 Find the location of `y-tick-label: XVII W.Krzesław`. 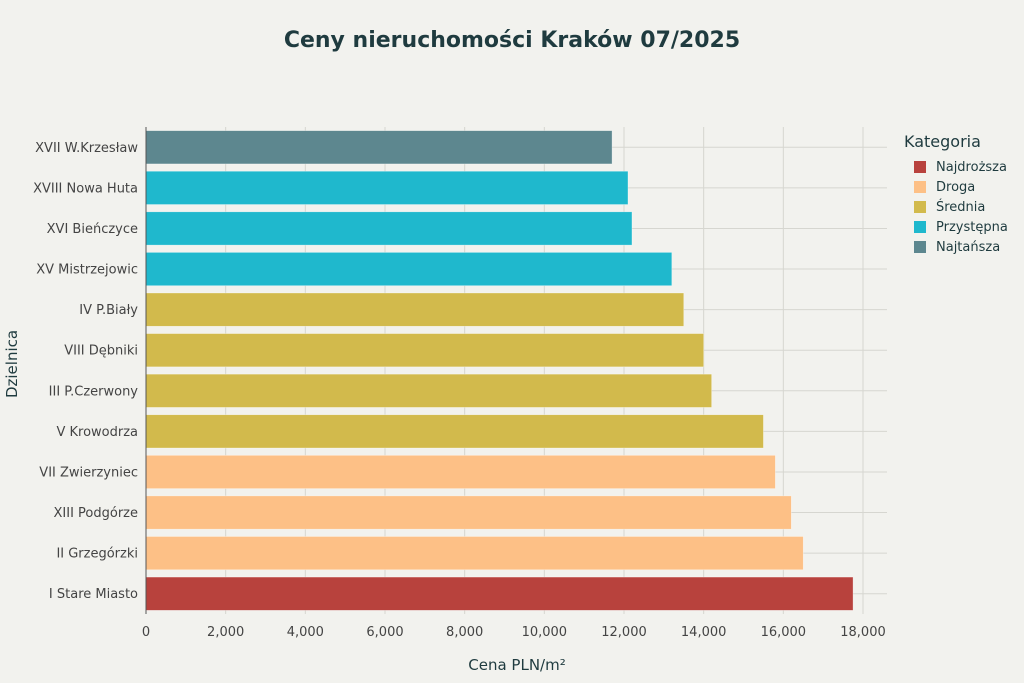

y-tick-label: XVII W.Krzesław is located at coordinates (86, 148).